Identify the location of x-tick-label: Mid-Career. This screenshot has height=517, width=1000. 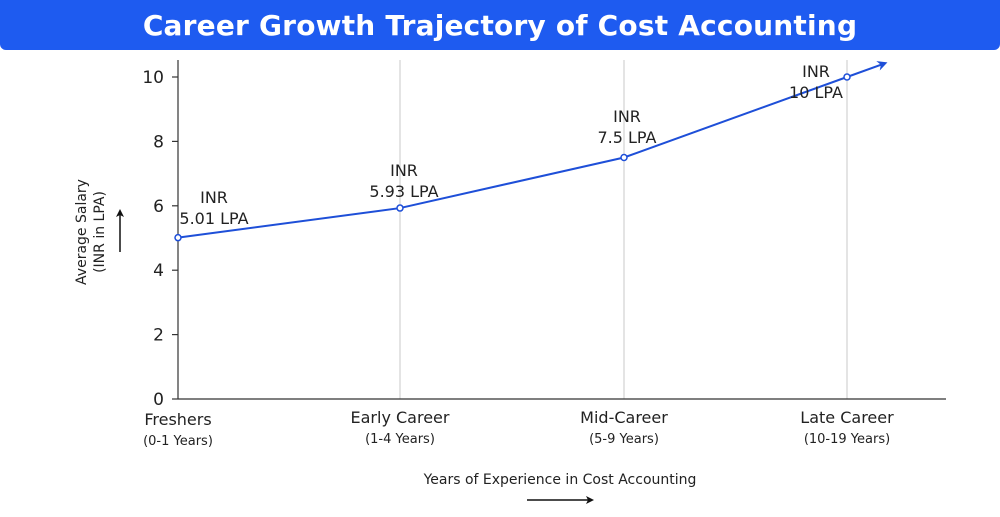
(624, 417).